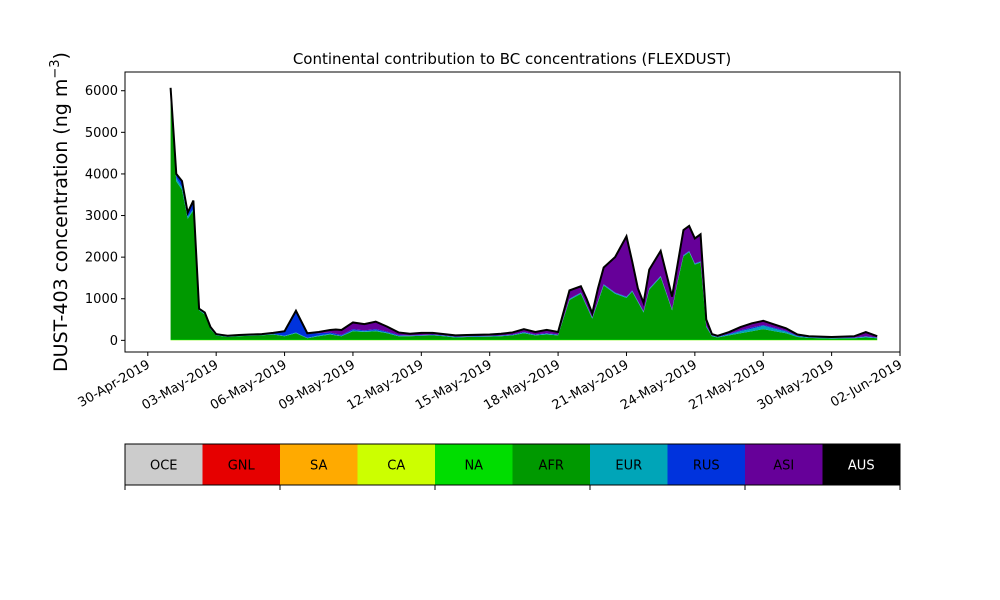 This screenshot has height=600, width=1000. I want to click on legend-swatch-aus, so click(861, 464).